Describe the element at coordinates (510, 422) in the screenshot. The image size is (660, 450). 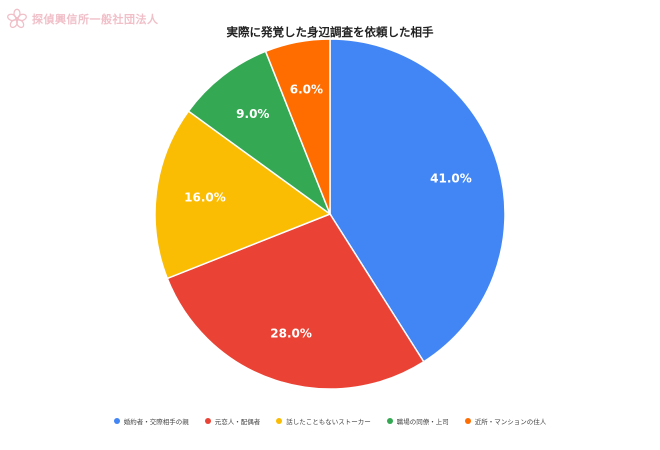
I see `legend-label: 近所・マンションの住人` at that location.